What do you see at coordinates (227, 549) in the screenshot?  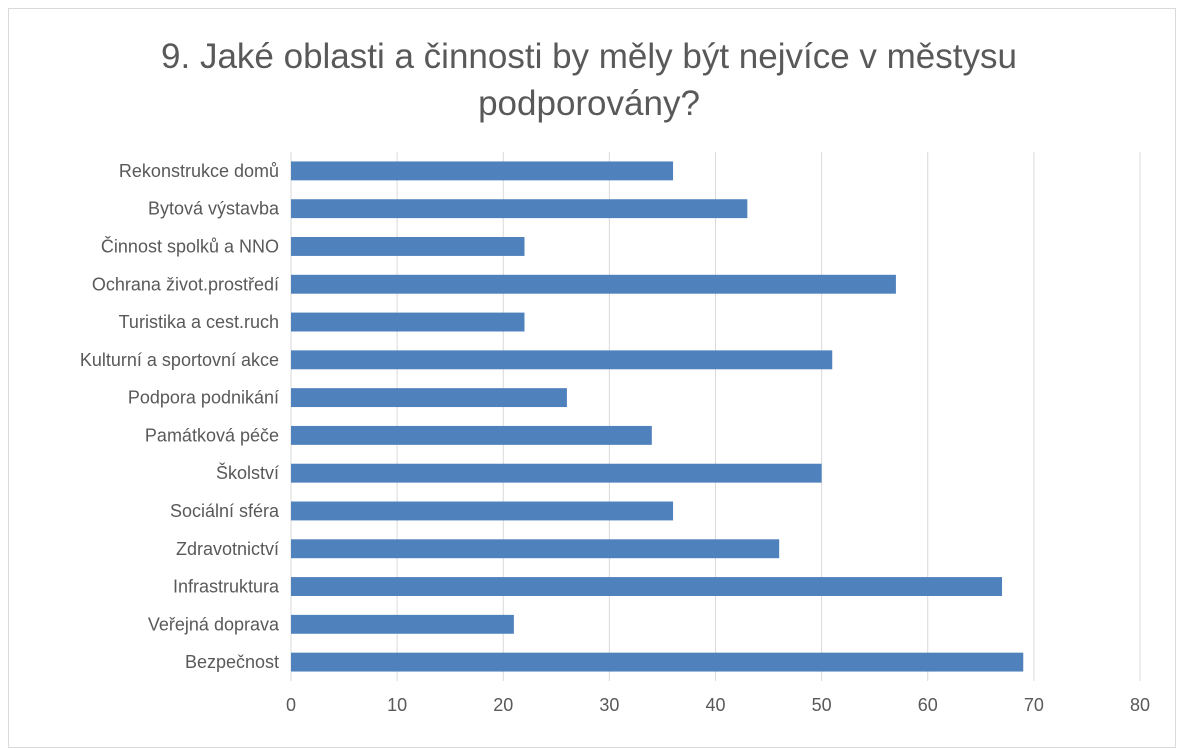 I see `category-label: Zdravotnictví` at bounding box center [227, 549].